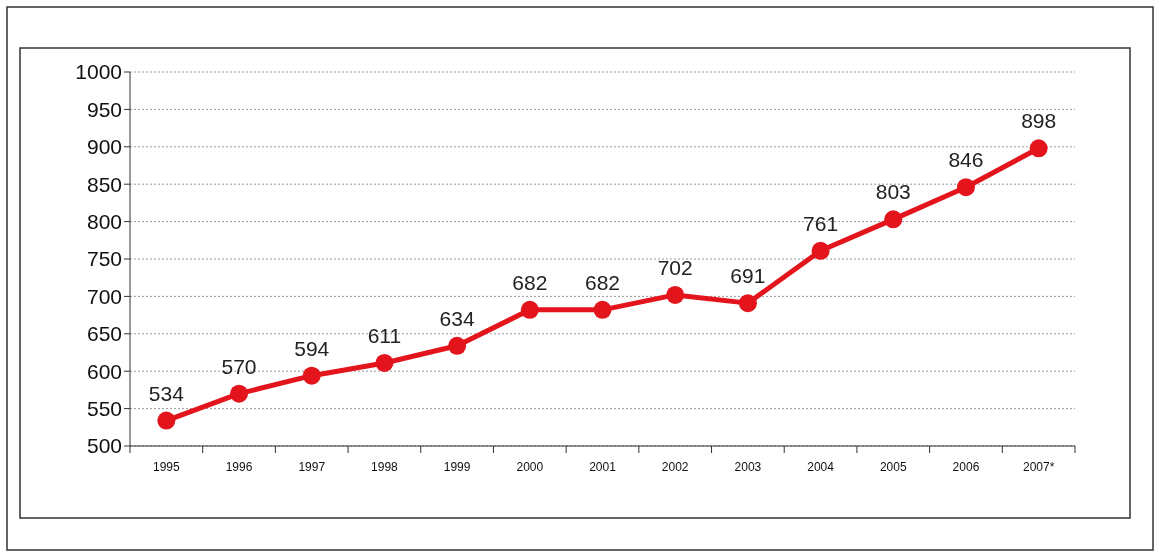 This screenshot has width=1158, height=557. Describe the element at coordinates (748, 276) in the screenshot. I see `data-label: 691` at that location.